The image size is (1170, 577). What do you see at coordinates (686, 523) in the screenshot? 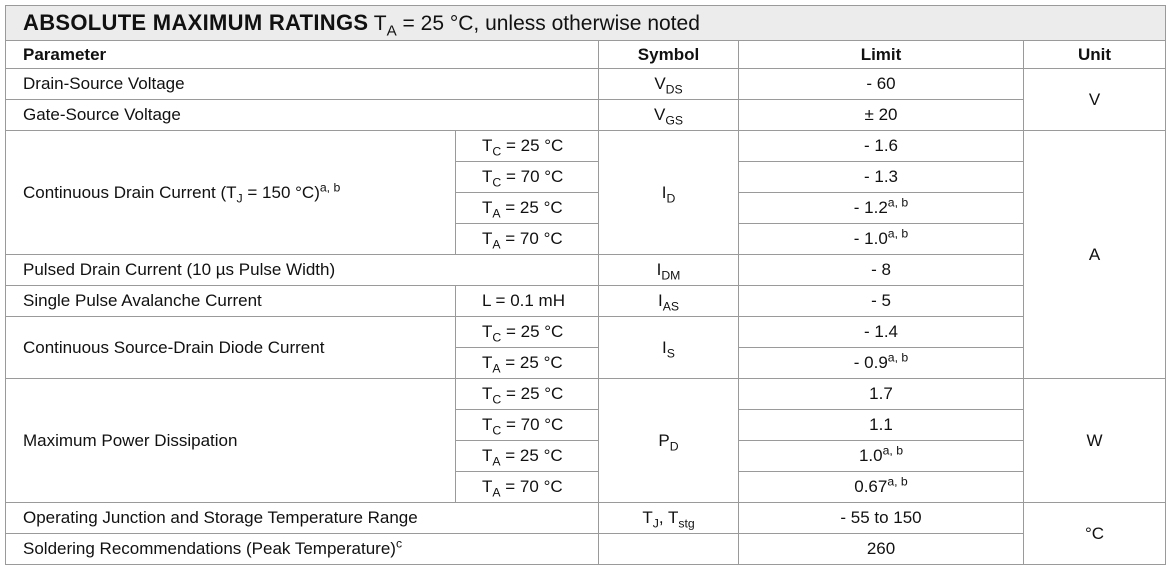
I see `subscript: stg` at bounding box center [686, 523].